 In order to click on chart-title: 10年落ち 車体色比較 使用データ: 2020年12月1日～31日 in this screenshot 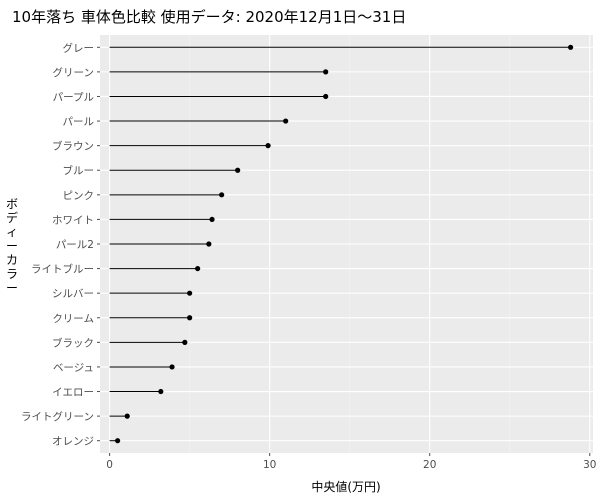, I will do `click(209, 17)`.